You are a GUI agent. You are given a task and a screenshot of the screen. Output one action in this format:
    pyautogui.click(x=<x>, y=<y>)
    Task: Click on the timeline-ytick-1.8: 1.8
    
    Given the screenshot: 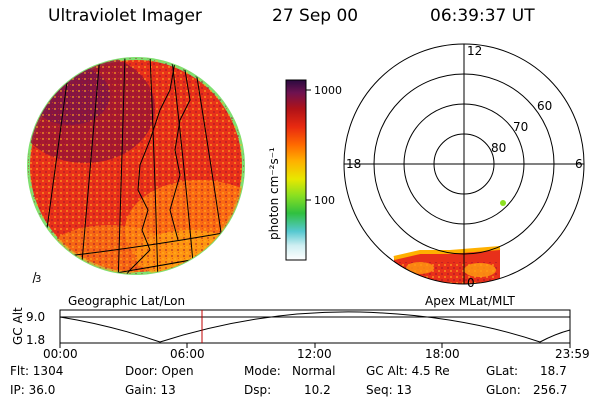 What is the action you would take?
    pyautogui.click(x=35, y=340)
    